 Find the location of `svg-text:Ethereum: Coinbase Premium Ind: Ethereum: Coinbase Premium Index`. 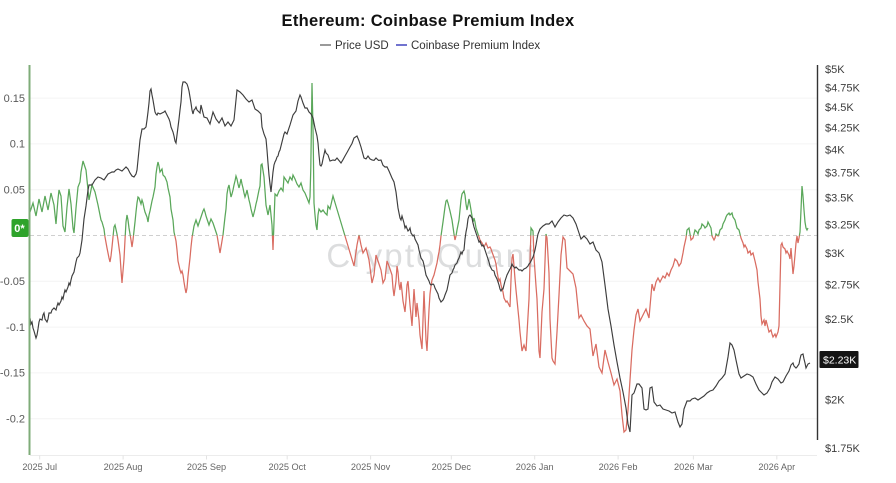

svg-text:Ethereum: Coinbase Premium Ind: Ethereum: Coinbase Premium Index is located at coordinates (428, 21).